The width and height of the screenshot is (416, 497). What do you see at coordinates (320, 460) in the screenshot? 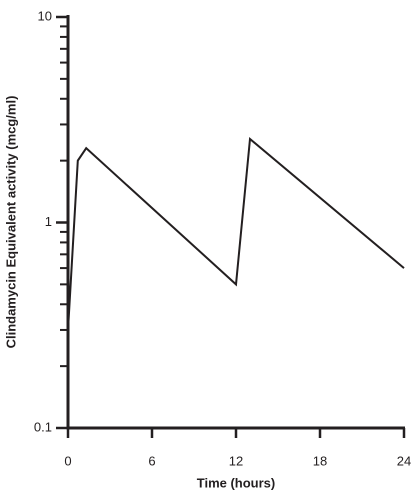
I see `x-tick-label: 18` at bounding box center [320, 460].